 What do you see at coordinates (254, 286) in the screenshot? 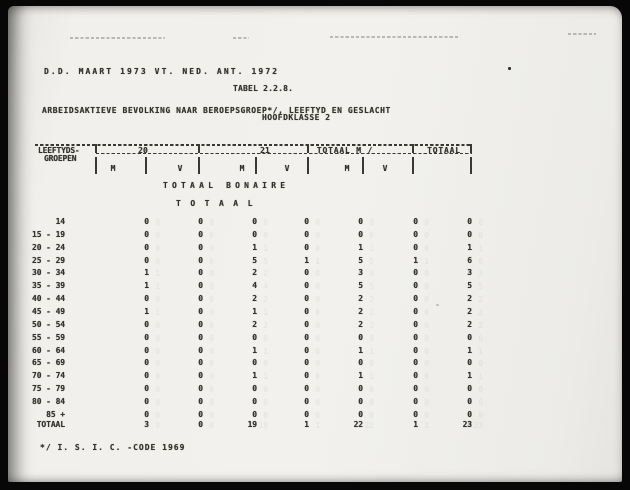
I see `table-cell: 4` at bounding box center [254, 286].